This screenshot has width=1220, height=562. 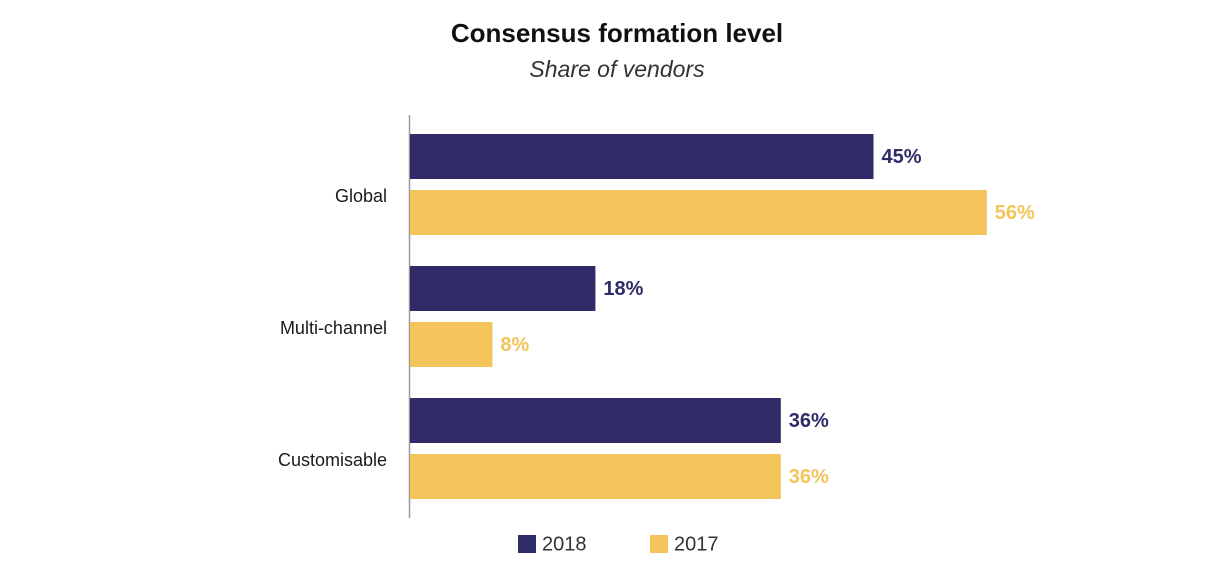 What do you see at coordinates (564, 544) in the screenshot?
I see `legend-label-2018: 2018` at bounding box center [564, 544].